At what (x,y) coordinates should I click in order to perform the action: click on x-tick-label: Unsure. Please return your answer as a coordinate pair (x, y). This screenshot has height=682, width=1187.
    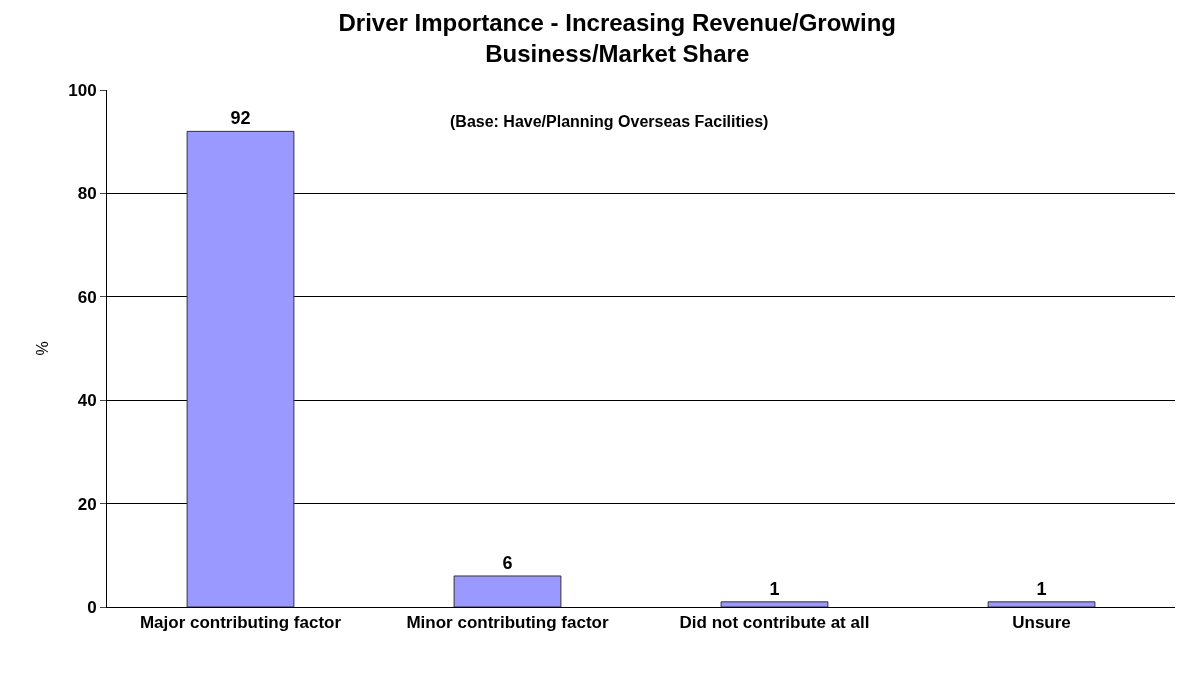
    Looking at the image, I should click on (1041, 623).